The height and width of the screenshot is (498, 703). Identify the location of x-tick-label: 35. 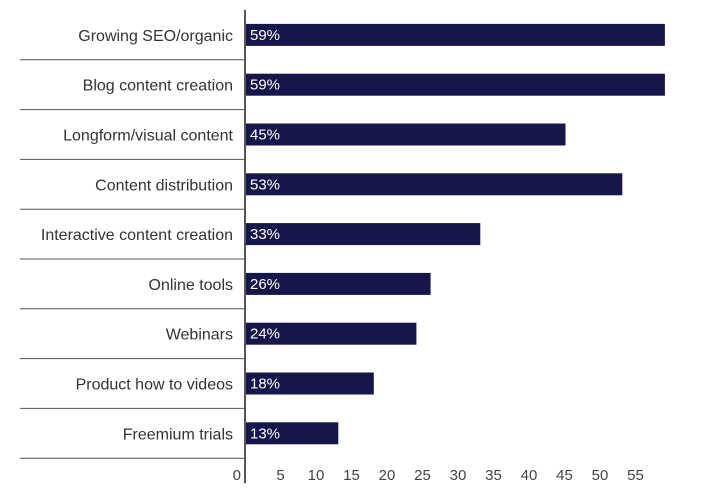
(493, 475).